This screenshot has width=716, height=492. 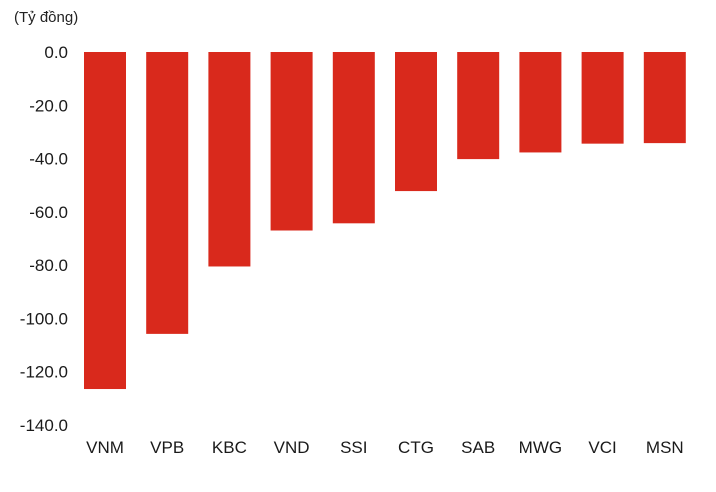 What do you see at coordinates (48, 105) in the screenshot?
I see `y-tick-label: -20.0` at bounding box center [48, 105].